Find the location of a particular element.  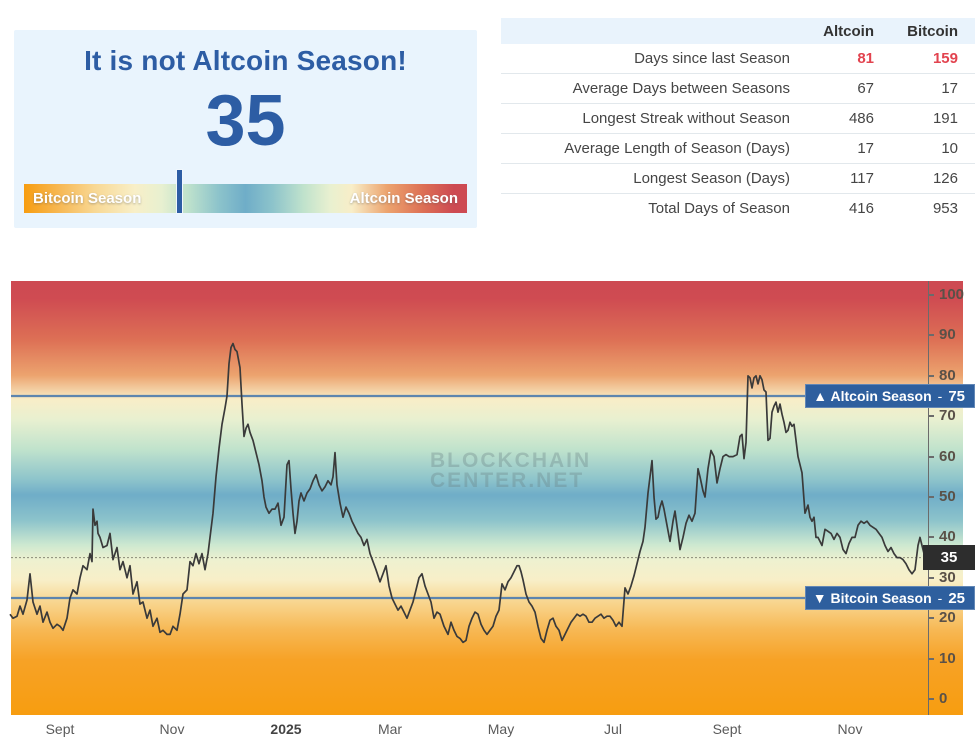

x-axis-month-labels: Sept Nov 2025 Mar May Jul Sept Nov is located at coordinates (487, 730).